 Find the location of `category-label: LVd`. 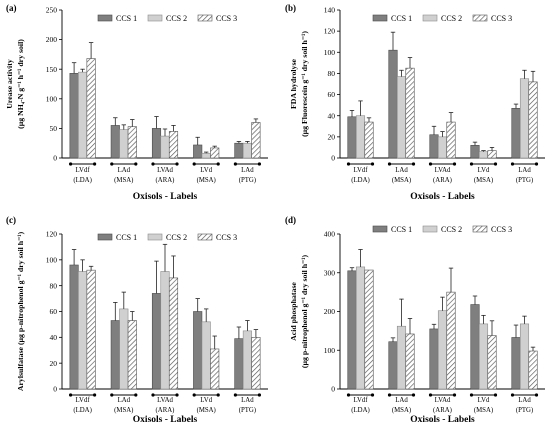

category-label: LVd is located at coordinates (484, 170).